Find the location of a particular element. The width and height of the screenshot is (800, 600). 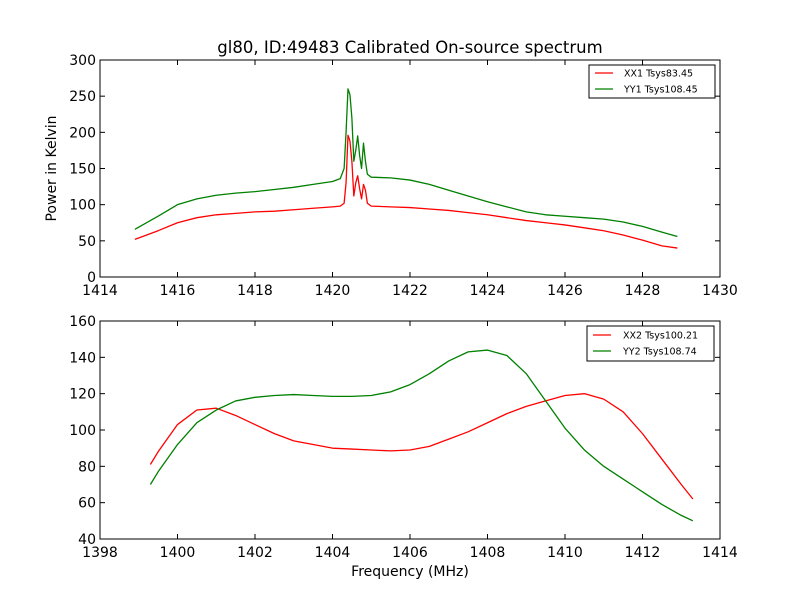

top-y-tick-label: 150 is located at coordinates (82, 170).